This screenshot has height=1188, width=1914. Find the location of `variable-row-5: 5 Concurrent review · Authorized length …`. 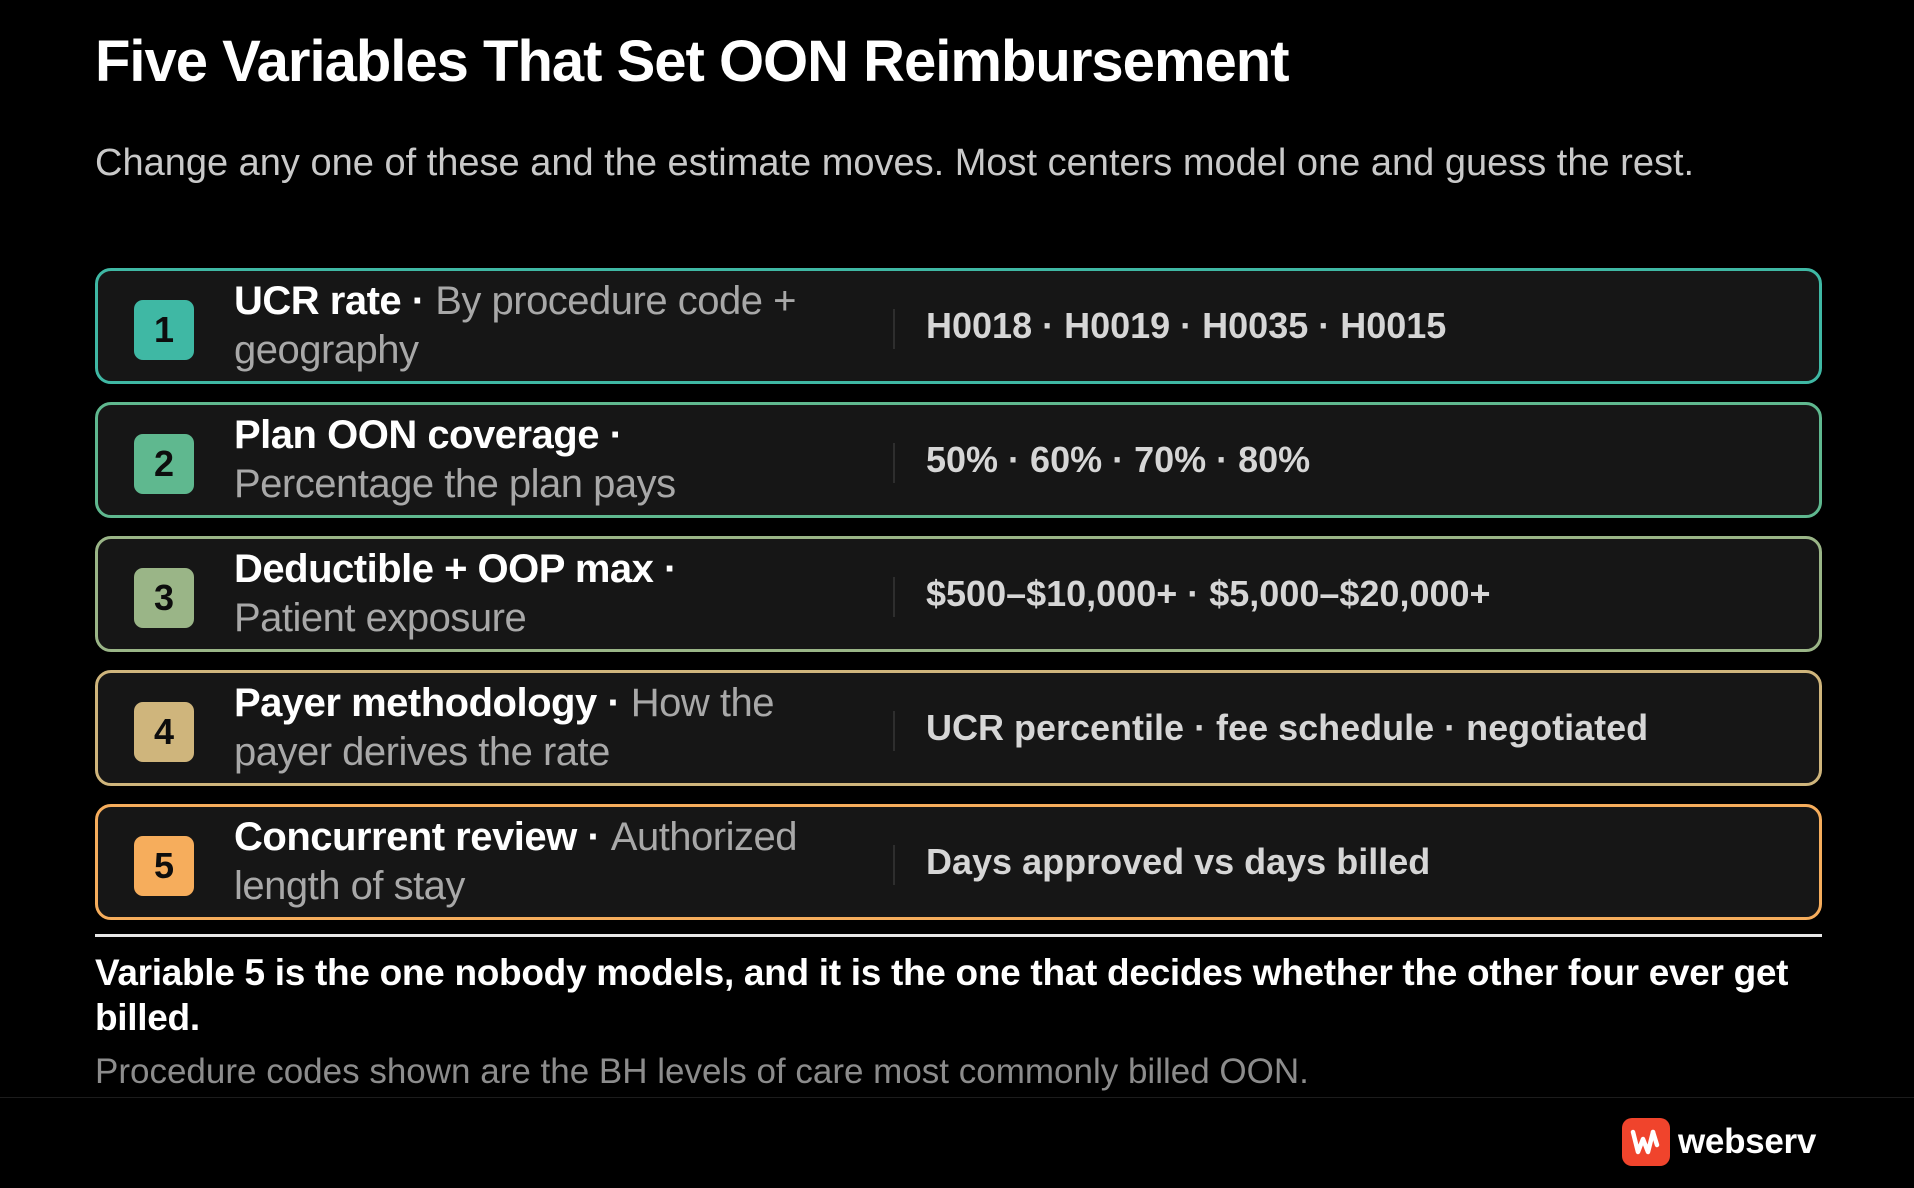

variable-row-5: 5 Concurrent review · Authorized length … is located at coordinates (958, 862).